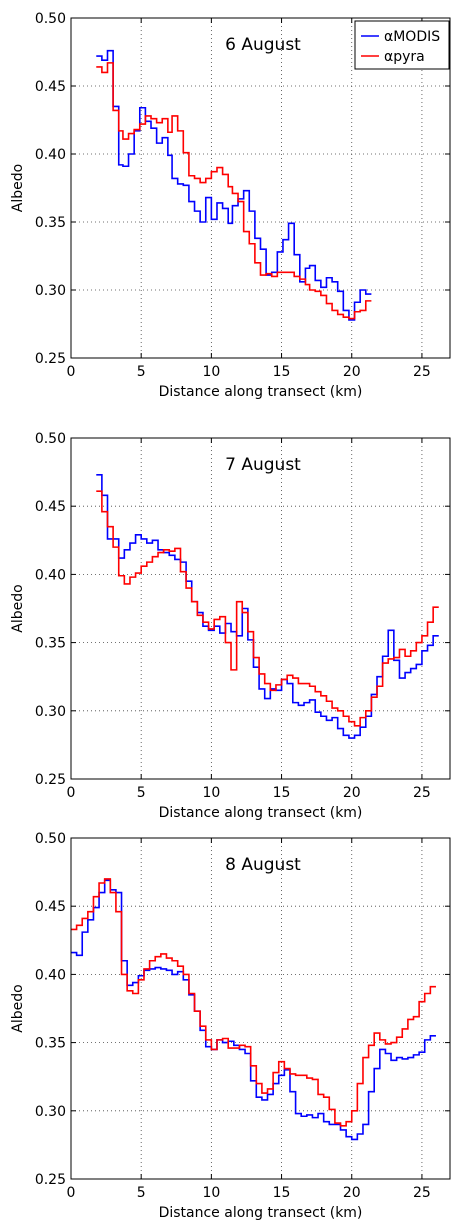 The width and height of the screenshot is (461, 1225). Describe the element at coordinates (263, 45) in the screenshot. I see `panel-title: 6 August` at that location.